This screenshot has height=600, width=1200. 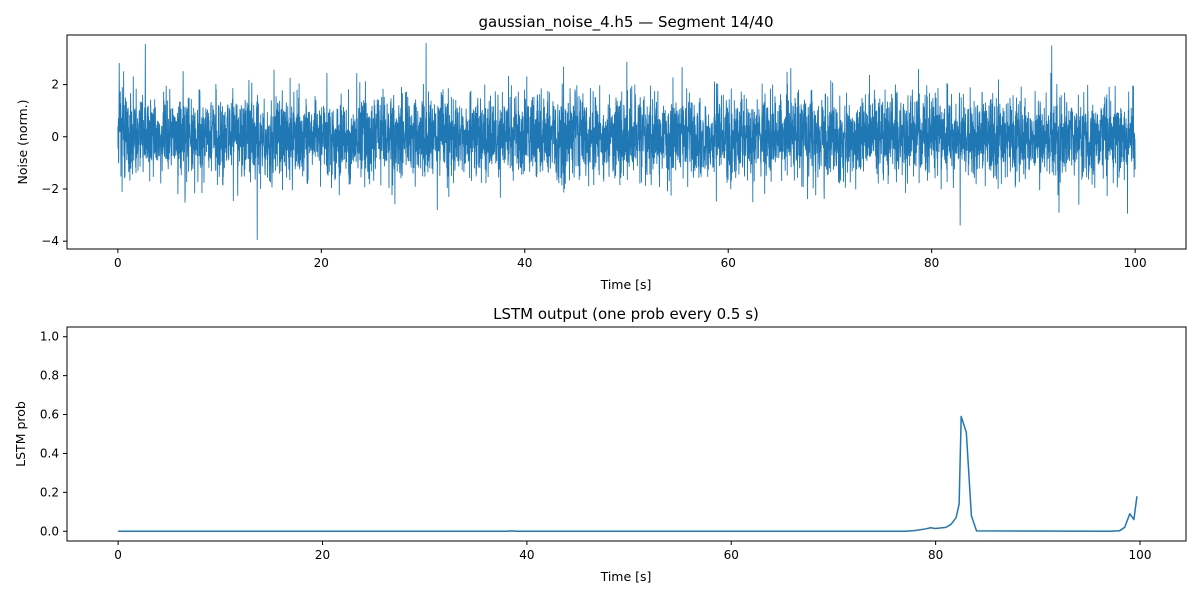 I want to click on lstm-y-tick-label: 1.0, so click(x=49, y=337).